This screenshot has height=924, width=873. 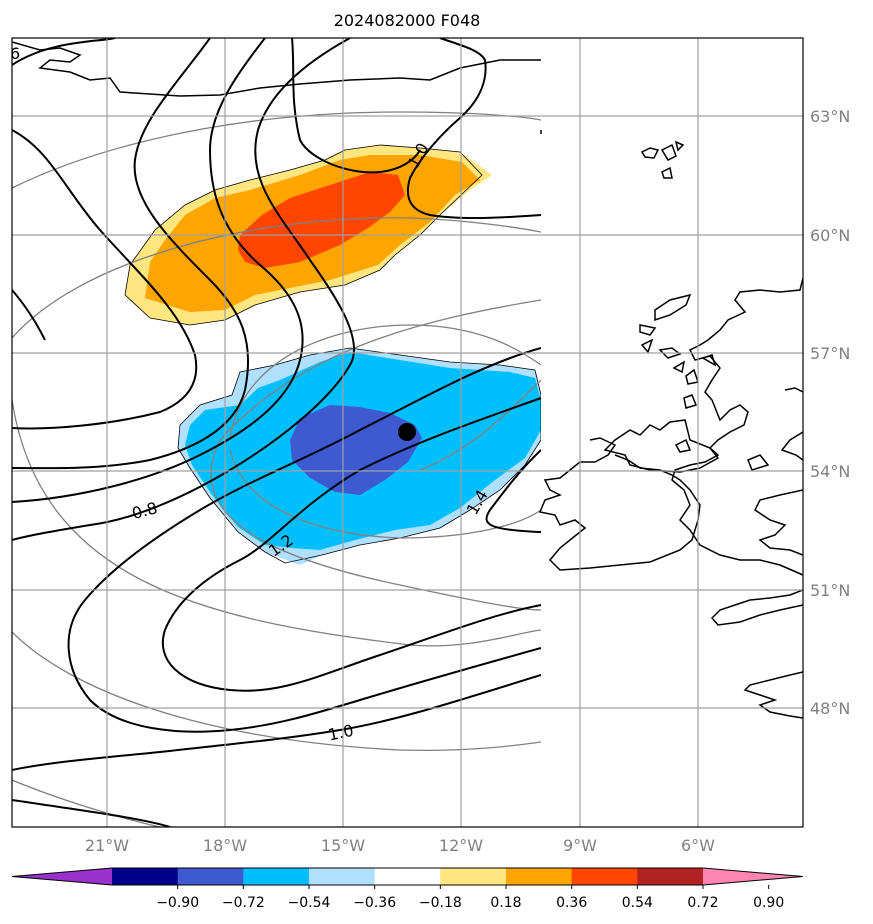 I want to click on lon-label: 6°W, so click(x=698, y=845).